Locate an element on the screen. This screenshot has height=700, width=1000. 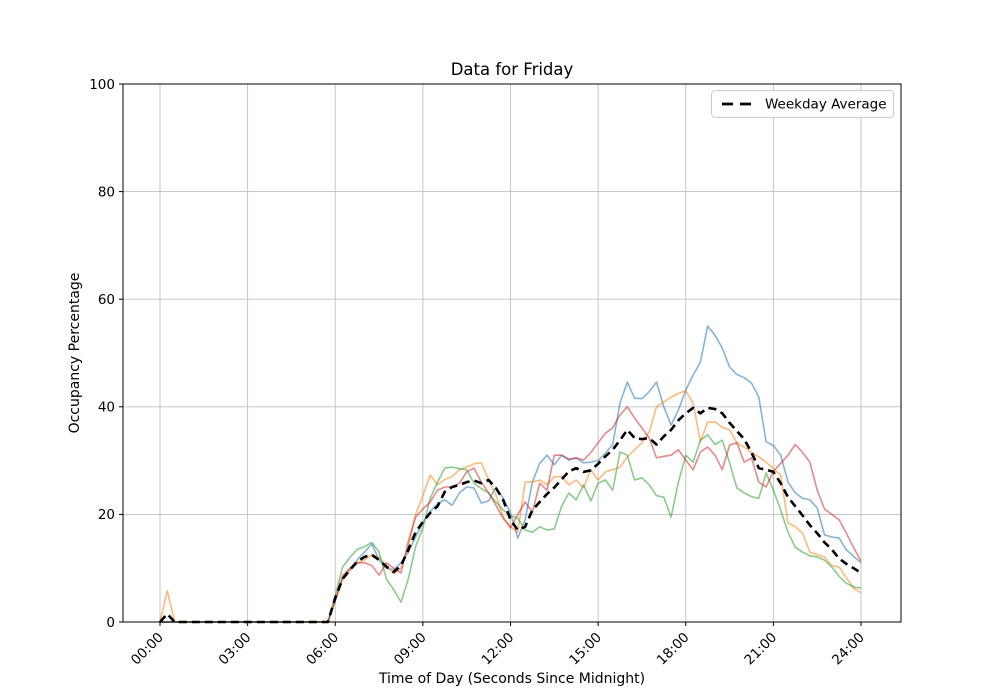
chart-title: Data for Friday is located at coordinates (512, 69).